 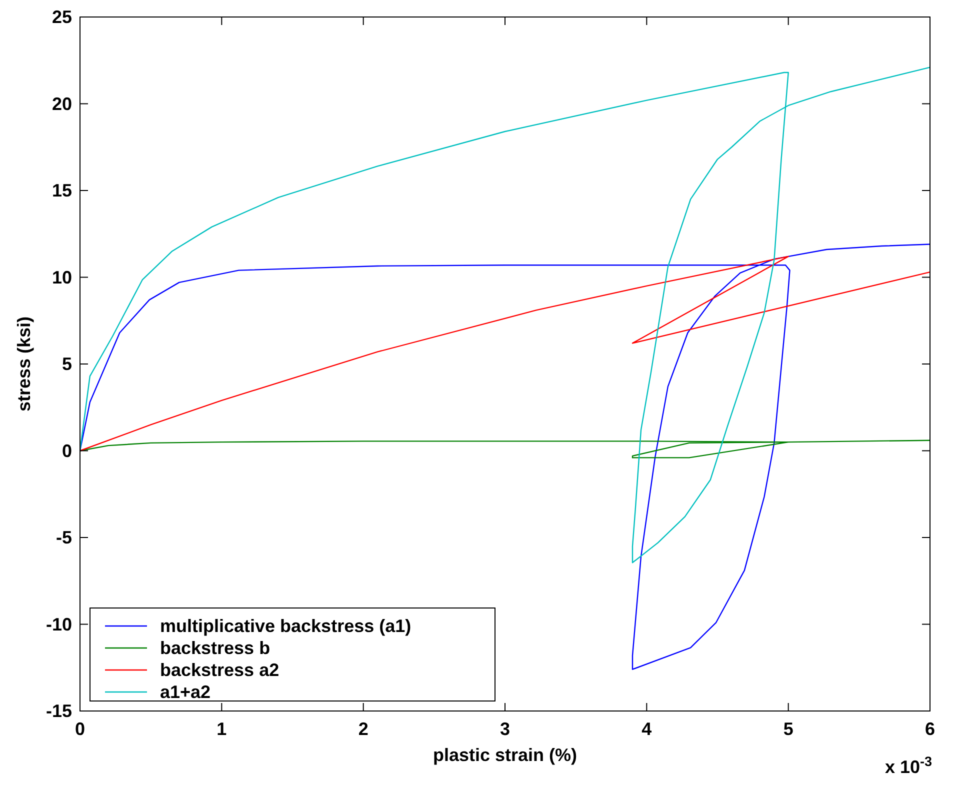 I want to click on x-tick-label: 4, so click(x=647, y=729).